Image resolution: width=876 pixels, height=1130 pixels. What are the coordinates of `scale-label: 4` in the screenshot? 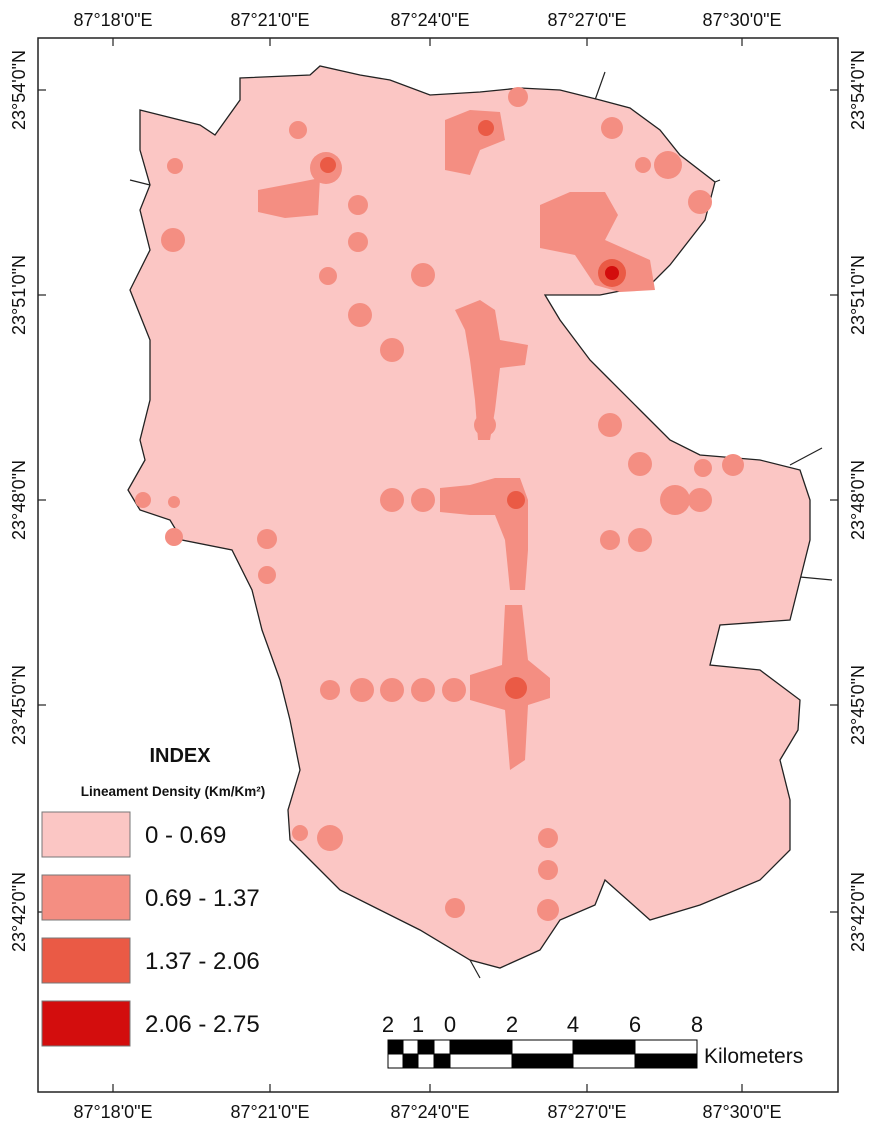 It's located at (573, 1024).